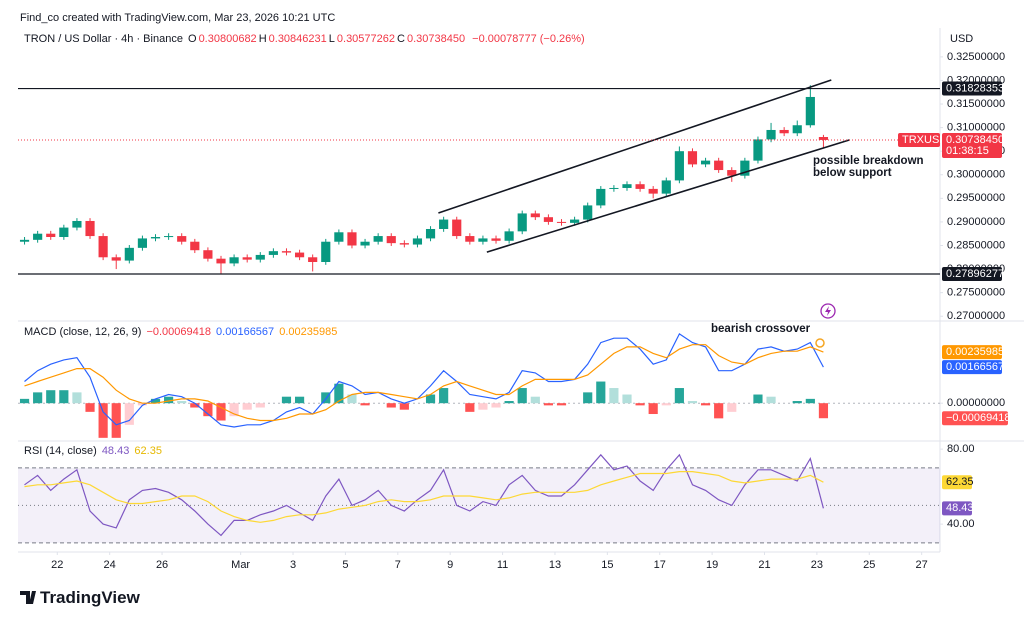  Describe the element at coordinates (961, 449) in the screenshot. I see `y-tick-label: 80.00` at that location.